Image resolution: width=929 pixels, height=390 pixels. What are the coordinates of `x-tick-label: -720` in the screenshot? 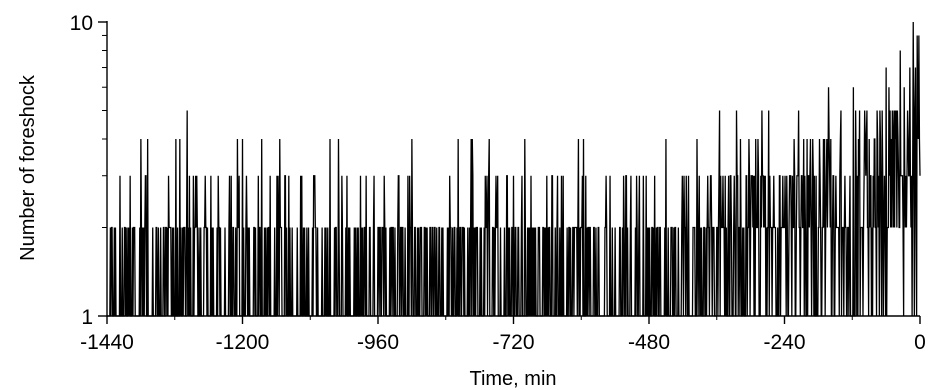 It's located at (513, 342).